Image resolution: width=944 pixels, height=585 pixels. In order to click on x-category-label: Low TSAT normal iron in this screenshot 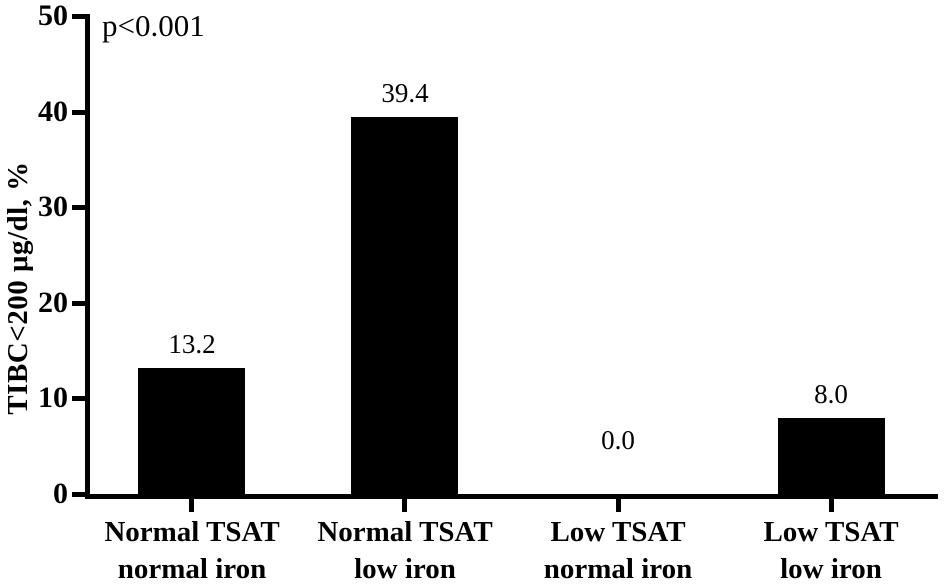, I will do `click(618, 549)`.